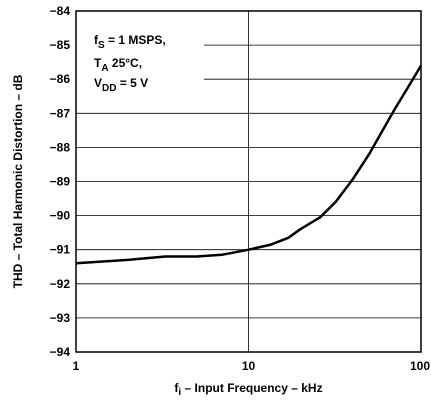  What do you see at coordinates (76, 366) in the screenshot?
I see `x-tick-label: 1` at bounding box center [76, 366].